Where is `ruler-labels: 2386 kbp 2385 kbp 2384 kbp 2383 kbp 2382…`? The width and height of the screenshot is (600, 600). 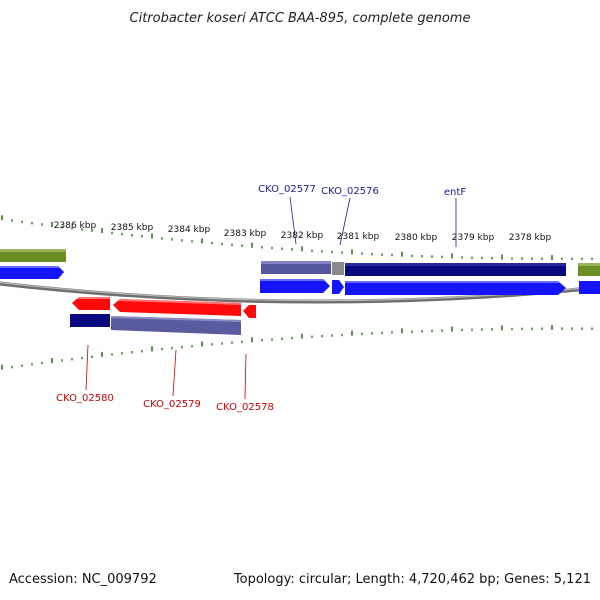 ruler-labels: 2386 kbp 2385 kbp 2384 kbp 2383 kbp 2382… is located at coordinates (303, 232).